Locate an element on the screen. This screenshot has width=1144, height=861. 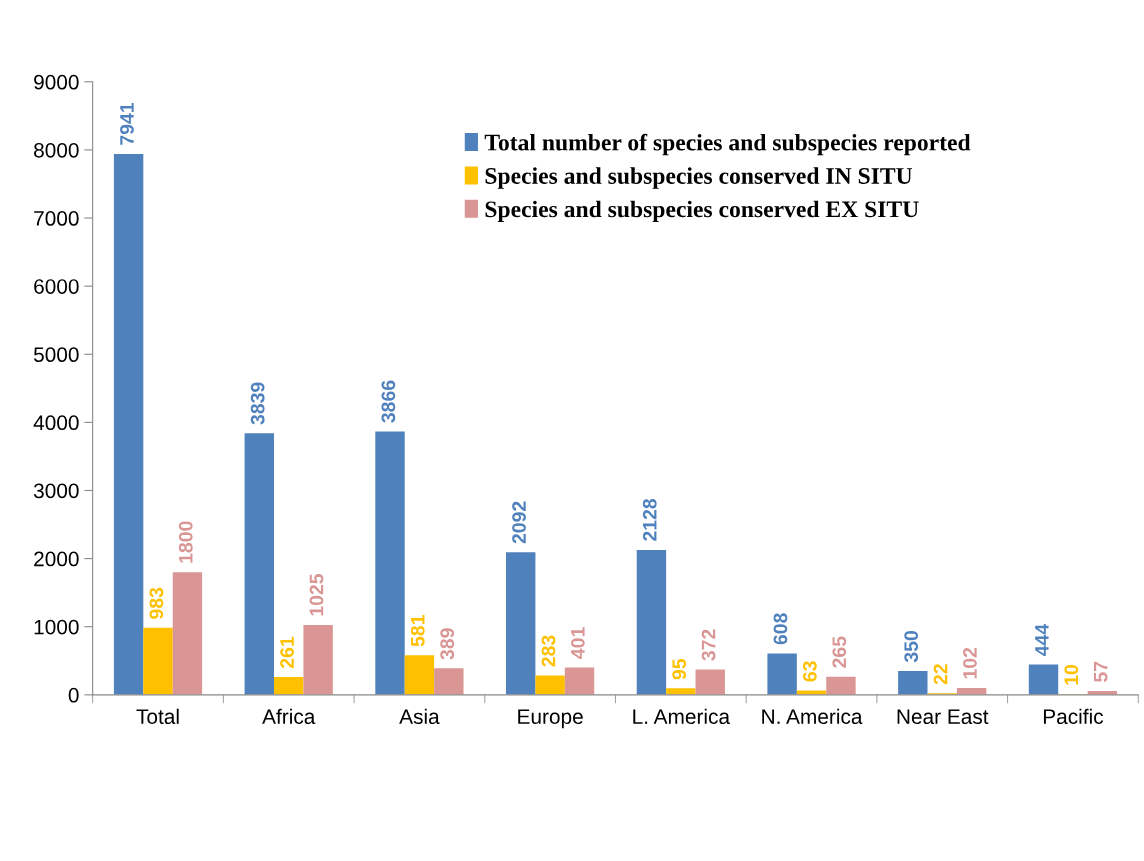
y-tick-label: 7000 is located at coordinates (56, 218).